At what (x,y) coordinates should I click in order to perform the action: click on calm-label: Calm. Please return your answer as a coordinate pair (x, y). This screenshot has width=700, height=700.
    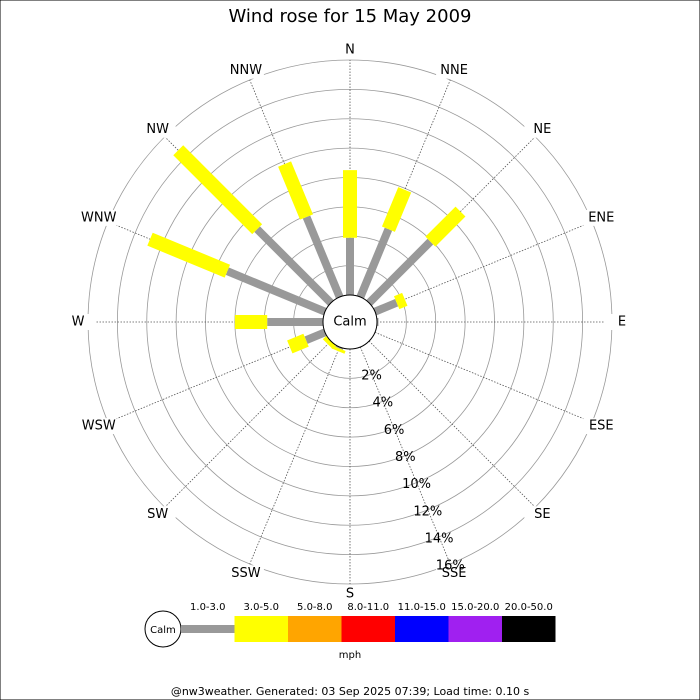
    Looking at the image, I should click on (349, 322).